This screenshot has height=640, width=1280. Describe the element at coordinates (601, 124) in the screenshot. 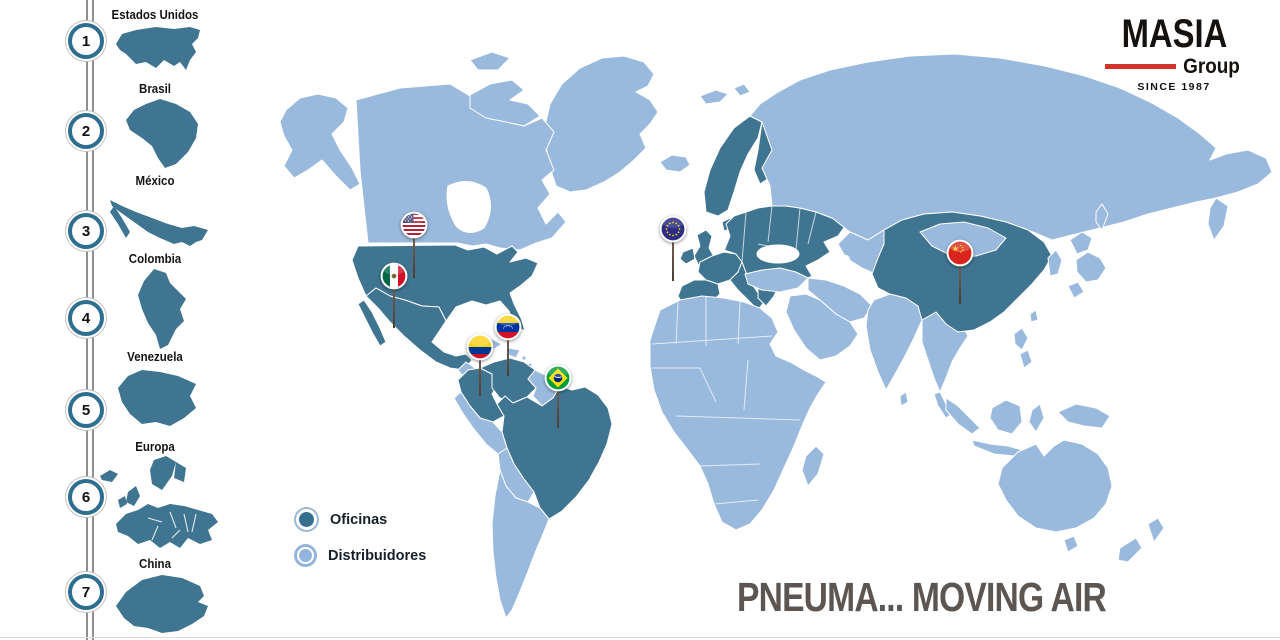

I see `region-greenland` at that location.